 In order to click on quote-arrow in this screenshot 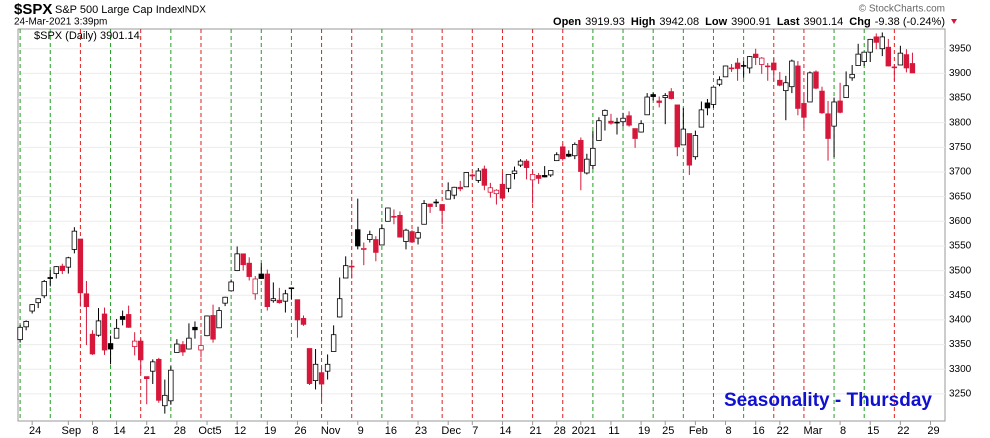, I will do `click(954, 21)`.